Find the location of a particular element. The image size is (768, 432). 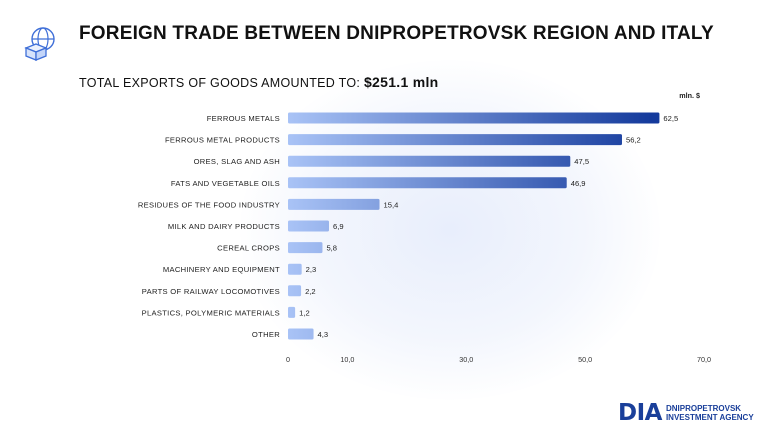

value-label: 47,5 is located at coordinates (581, 161).